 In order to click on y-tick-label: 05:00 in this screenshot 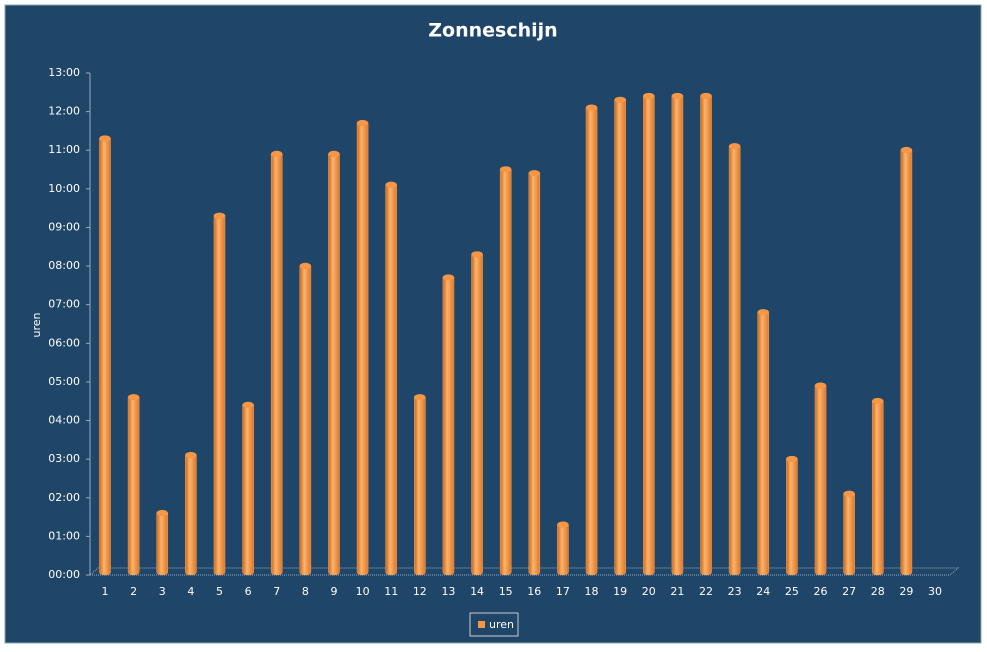, I will do `click(64, 381)`.